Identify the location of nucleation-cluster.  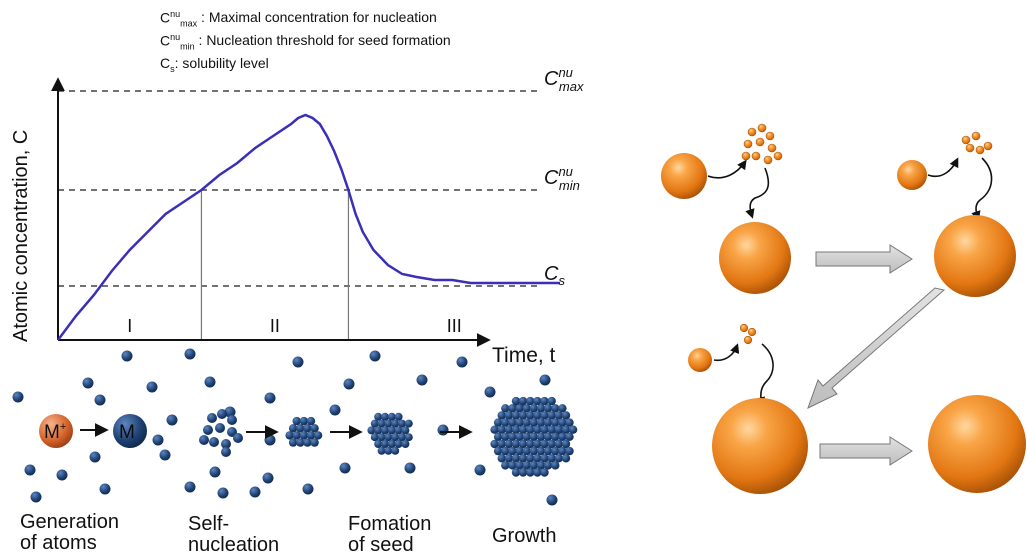
(221, 433).